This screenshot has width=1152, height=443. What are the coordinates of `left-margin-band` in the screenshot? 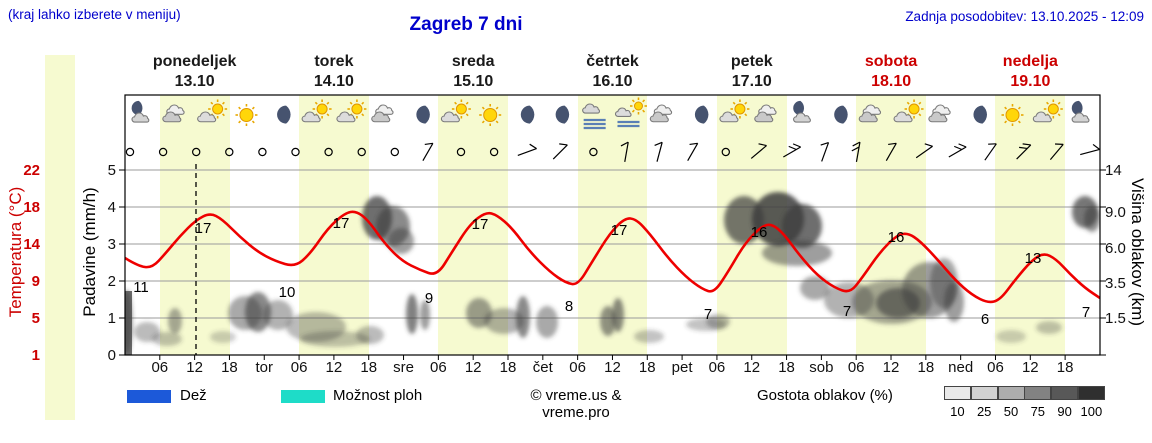 It's located at (60, 237).